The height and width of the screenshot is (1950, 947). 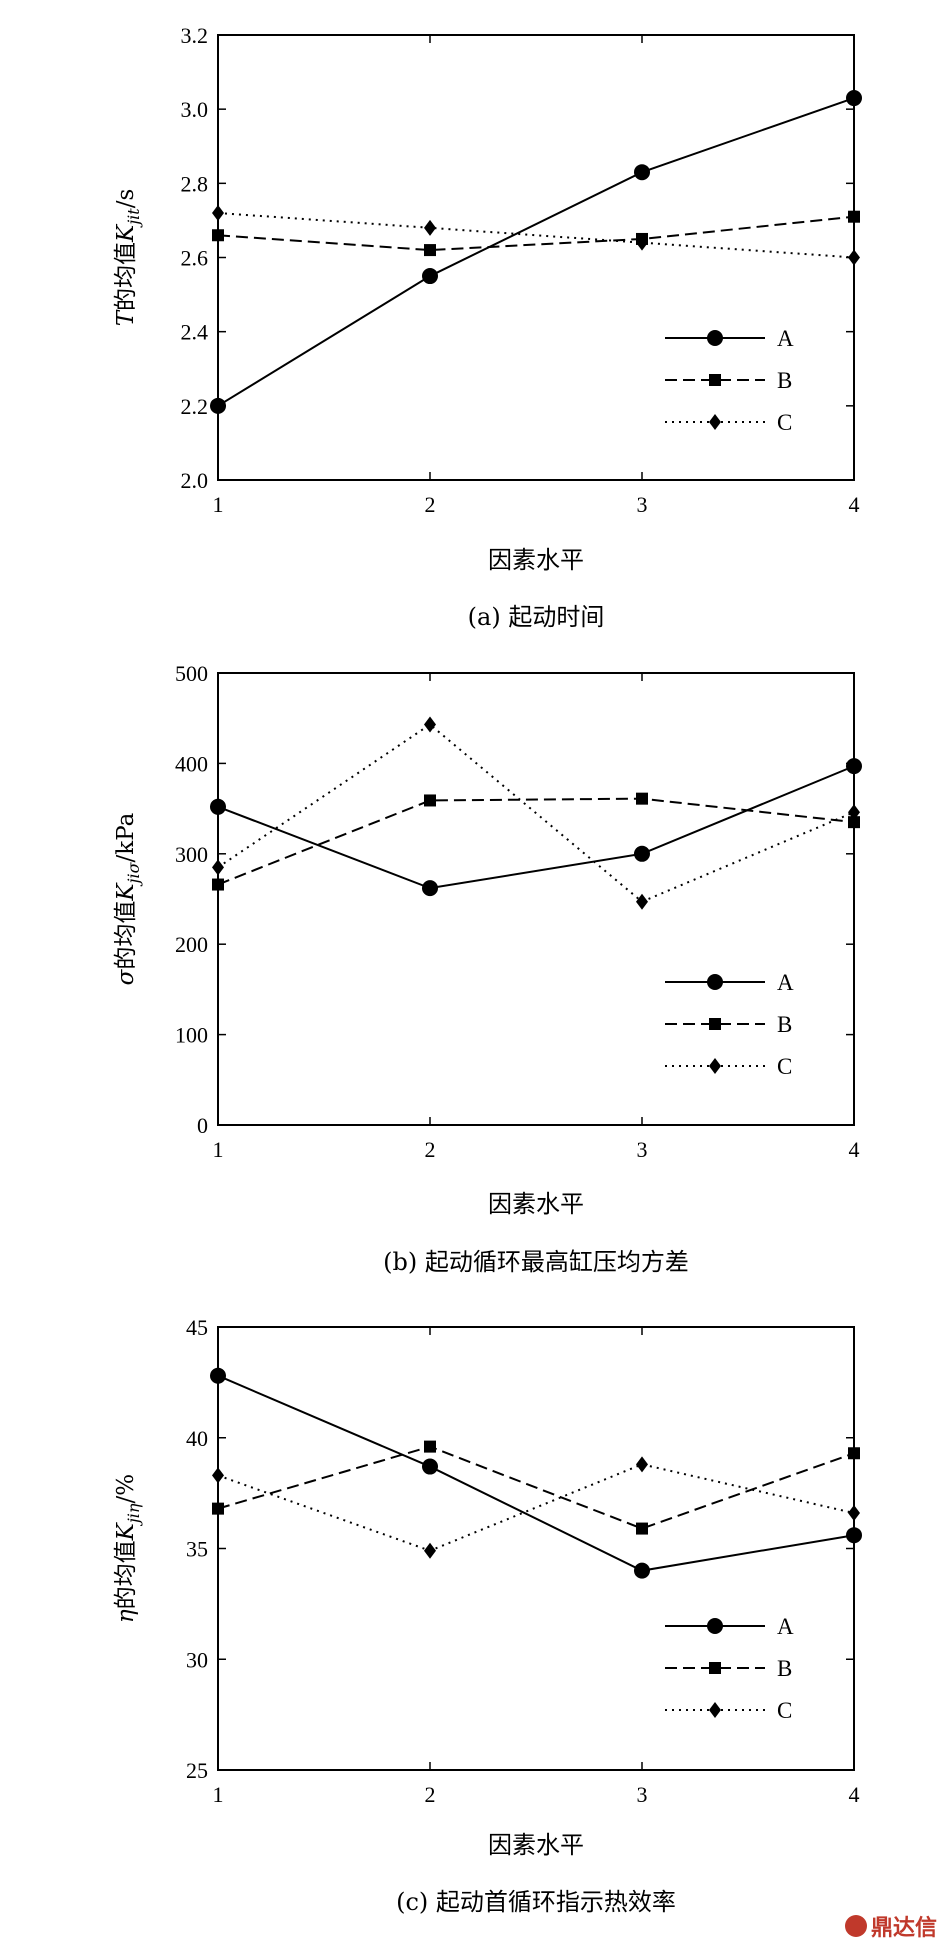 What do you see at coordinates (197, 1770) in the screenshot?
I see `y-tick-label: 25` at bounding box center [197, 1770].